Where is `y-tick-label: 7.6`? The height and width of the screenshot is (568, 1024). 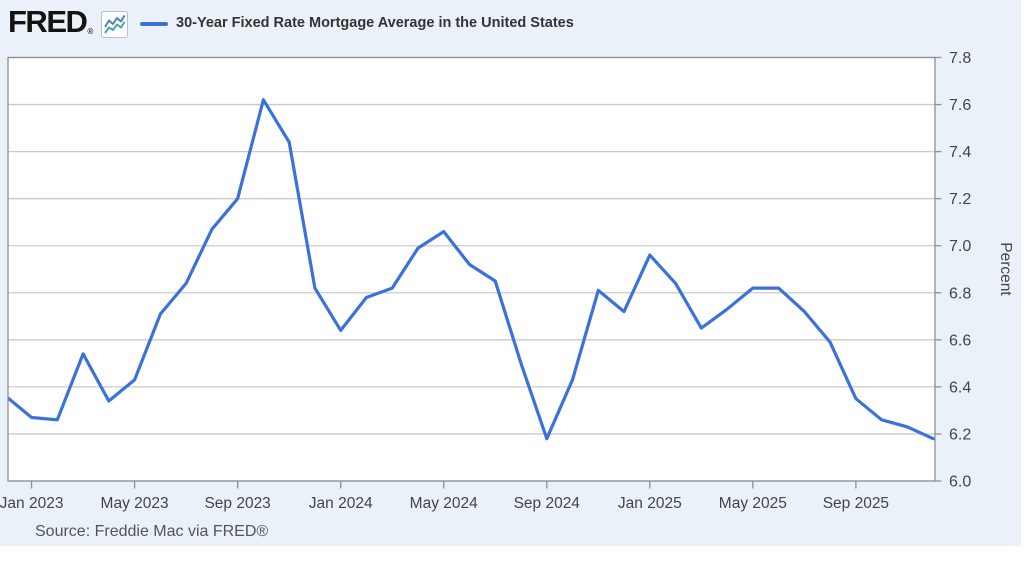
y-tick-label: 7.6 is located at coordinates (960, 105).